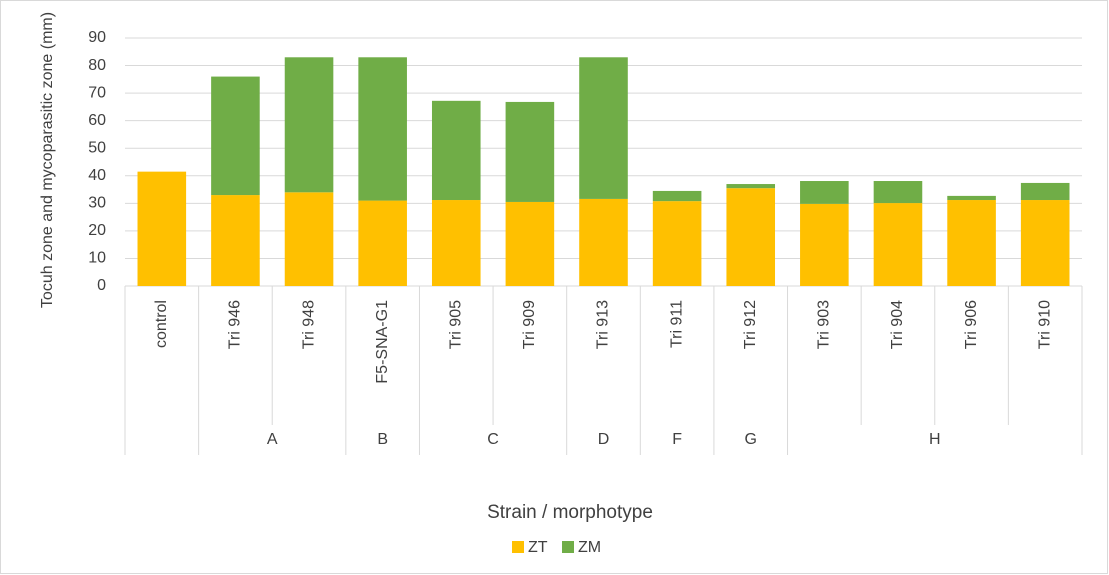 This screenshot has width=1109, height=575. What do you see at coordinates (161, 324) in the screenshot?
I see `x-tick-label: control` at bounding box center [161, 324].